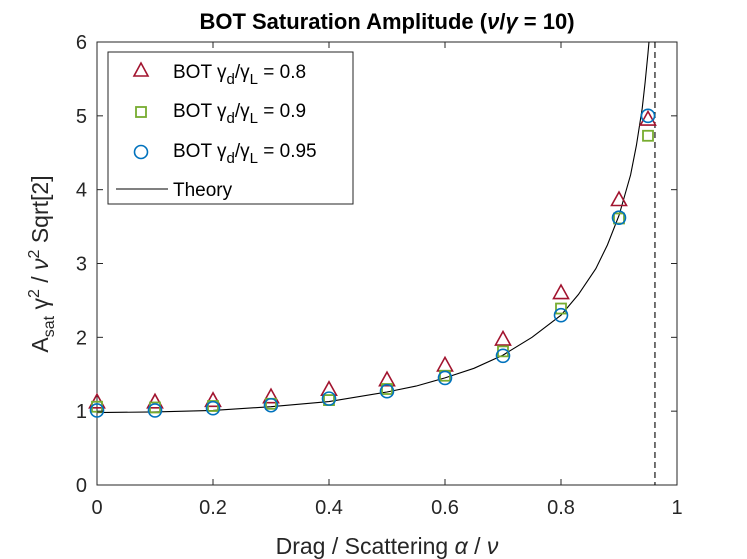 This screenshot has height=559, width=747. I want to click on y-tick-label-3: 3, so click(81, 265).